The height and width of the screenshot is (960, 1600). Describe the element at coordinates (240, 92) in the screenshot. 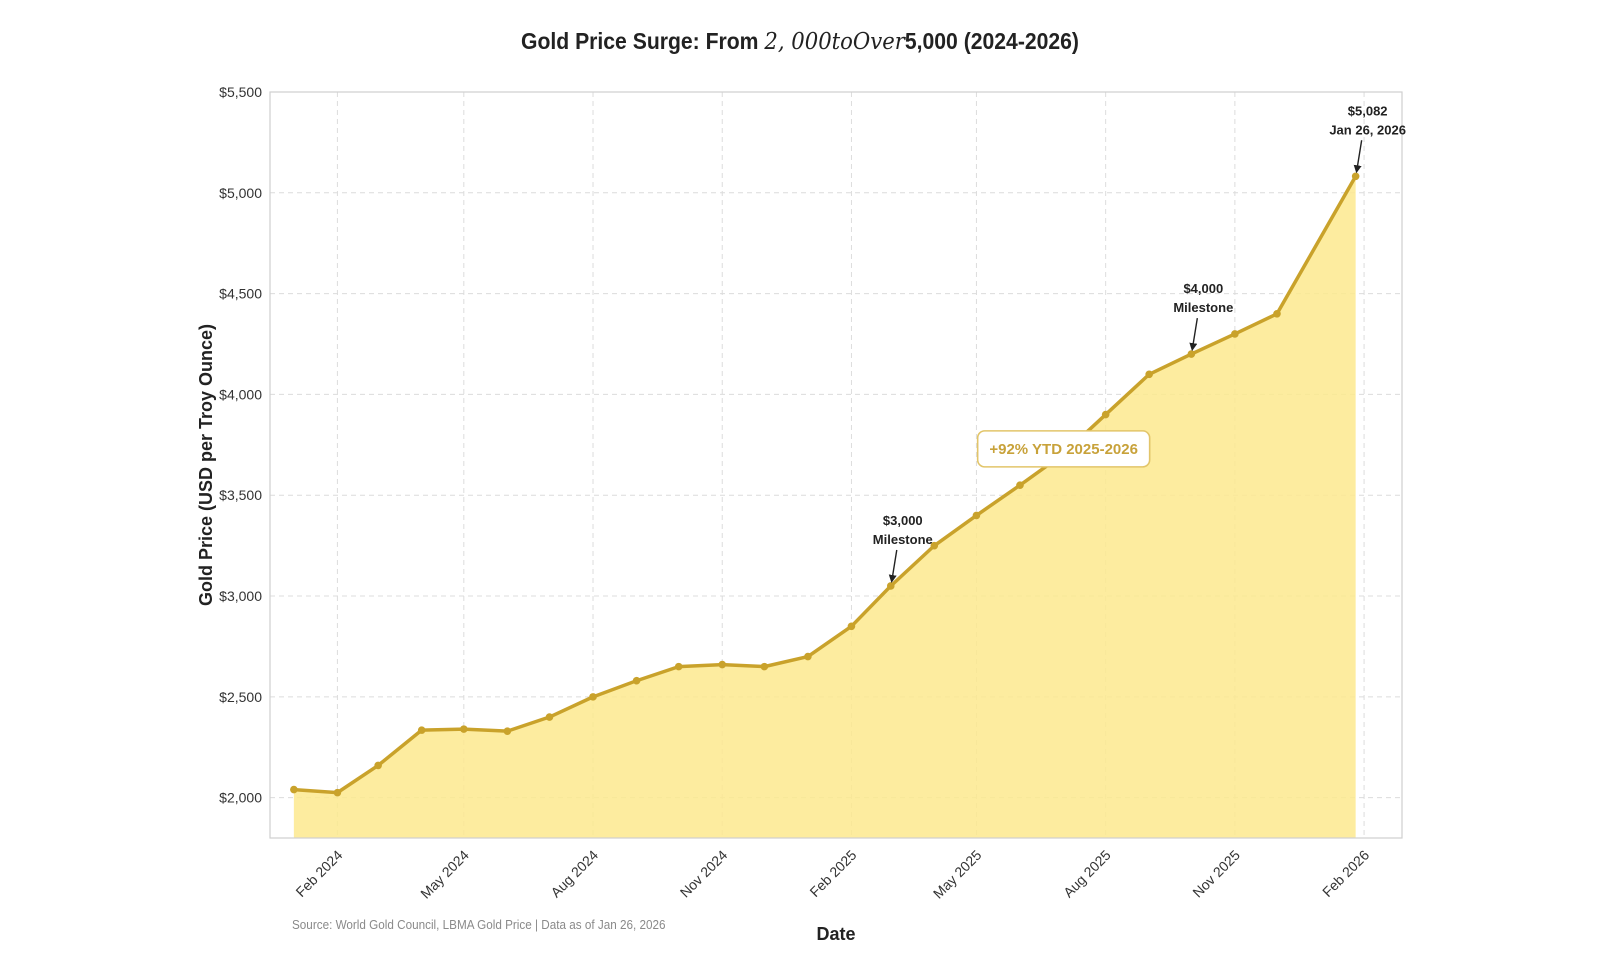

I see `y-tick-label: $5,500` at that location.